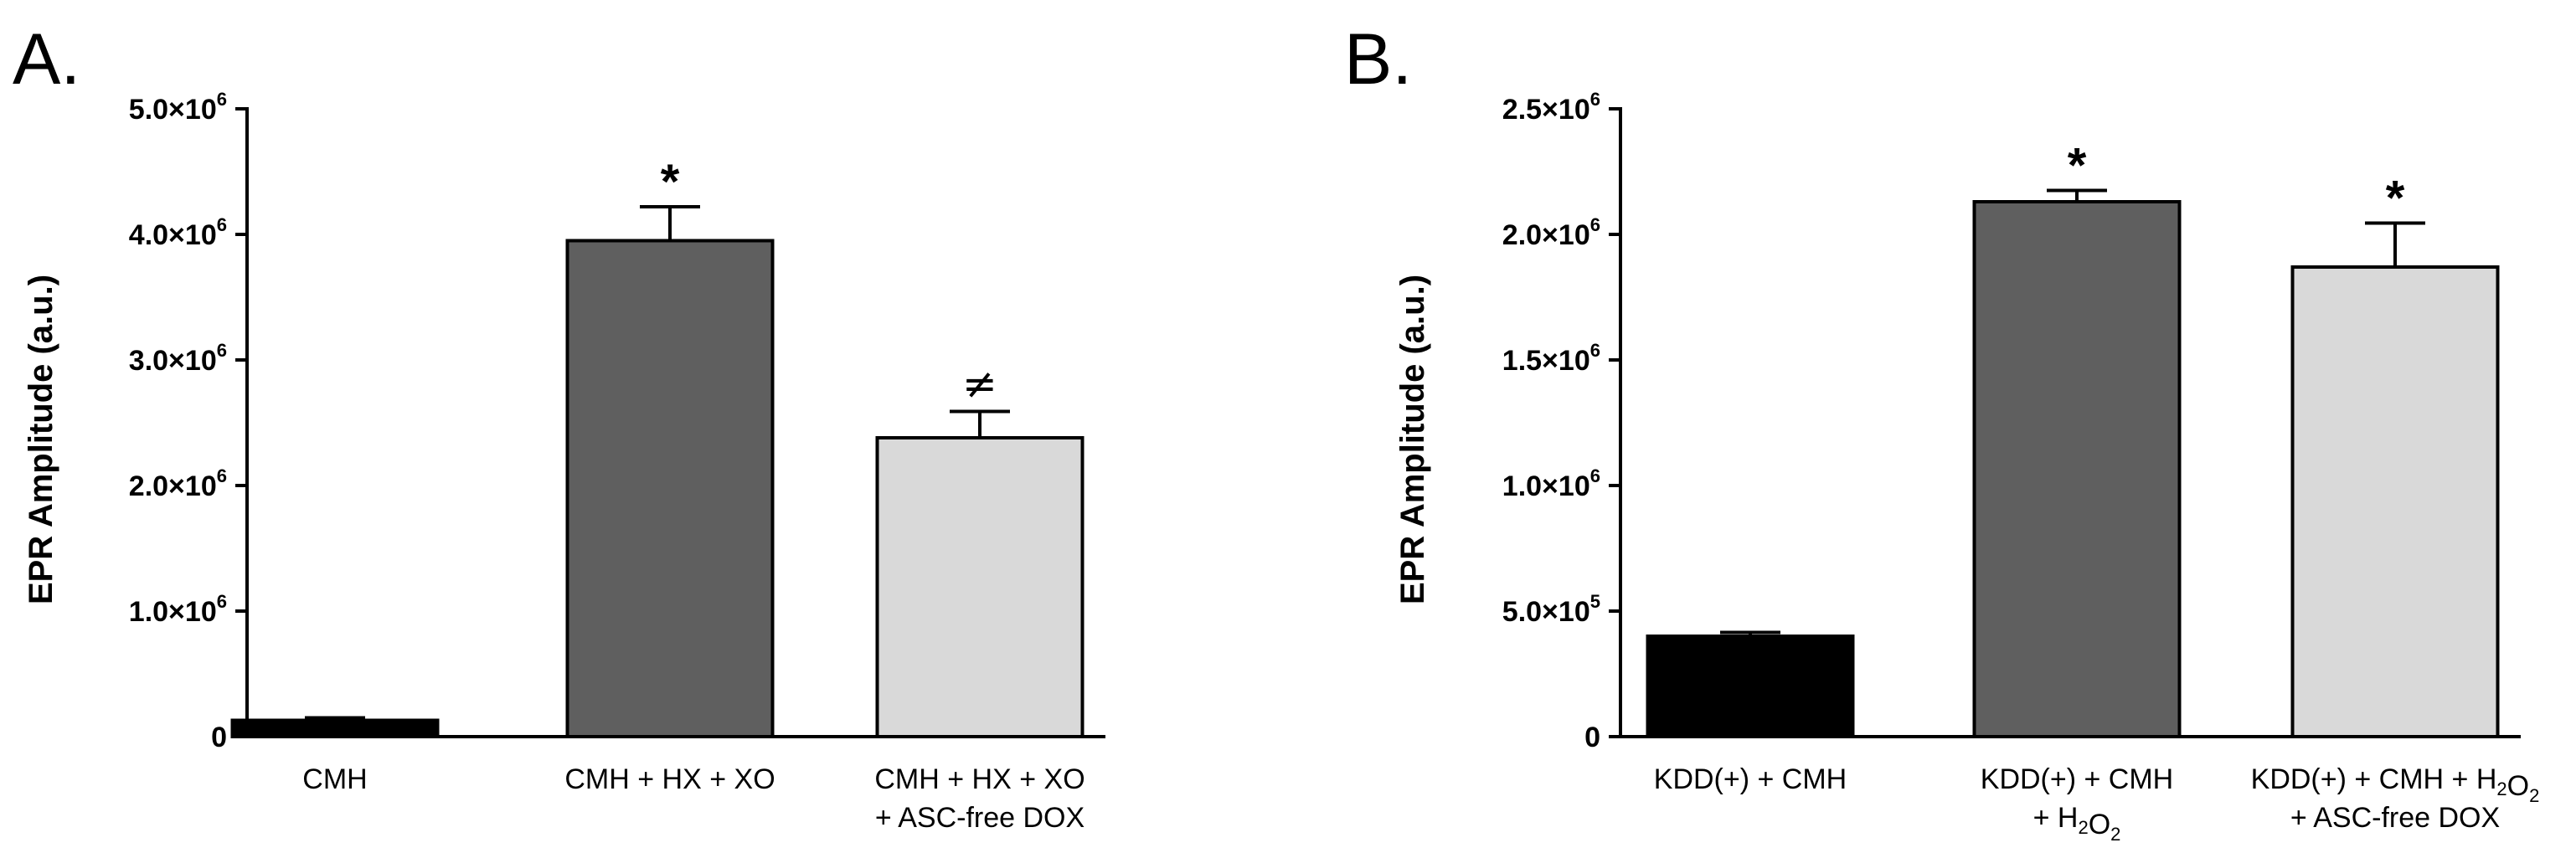 Image resolution: width=2576 pixels, height=853 pixels. What do you see at coordinates (979, 384) in the screenshot?
I see `significance-marker: ≠` at bounding box center [979, 384].